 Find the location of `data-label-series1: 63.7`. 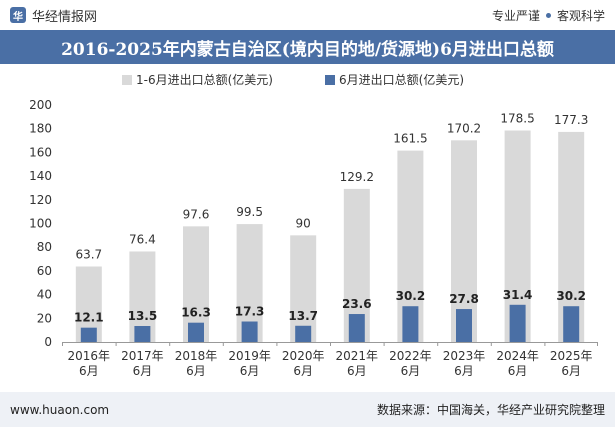

data-label-series1: 63.7 is located at coordinates (88, 255).